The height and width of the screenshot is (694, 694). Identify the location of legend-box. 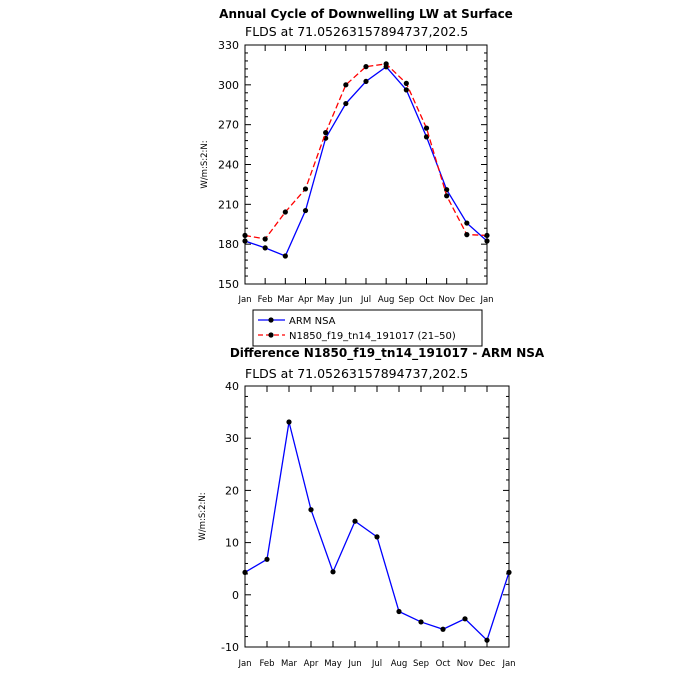
(367, 328).